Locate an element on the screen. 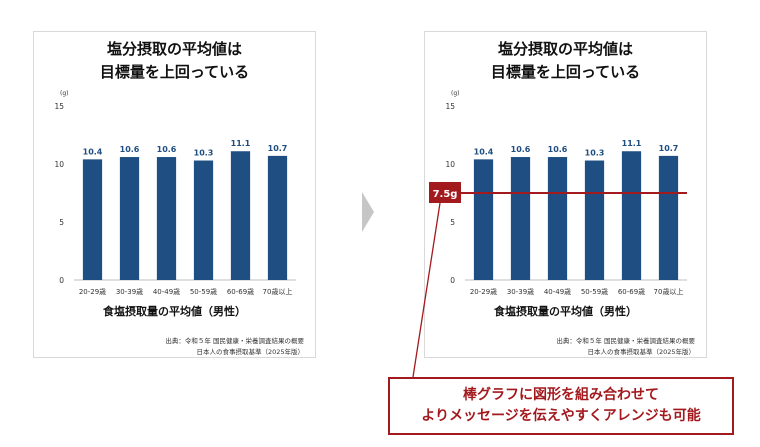 The width and height of the screenshot is (760, 447). reference-label: 7.5g is located at coordinates (445, 194).